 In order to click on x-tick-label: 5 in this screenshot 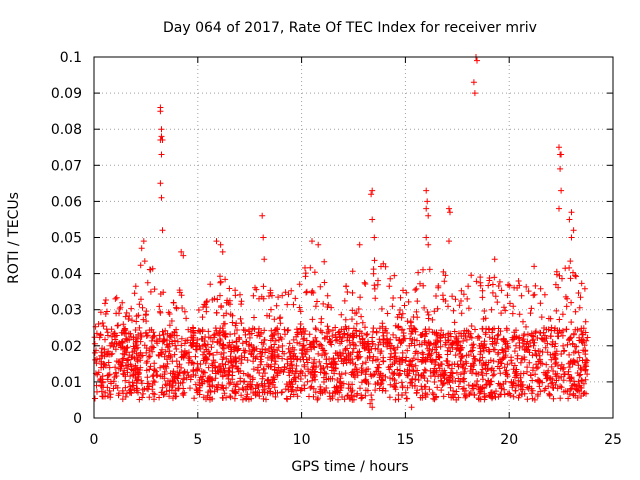, I will do `click(197, 440)`.